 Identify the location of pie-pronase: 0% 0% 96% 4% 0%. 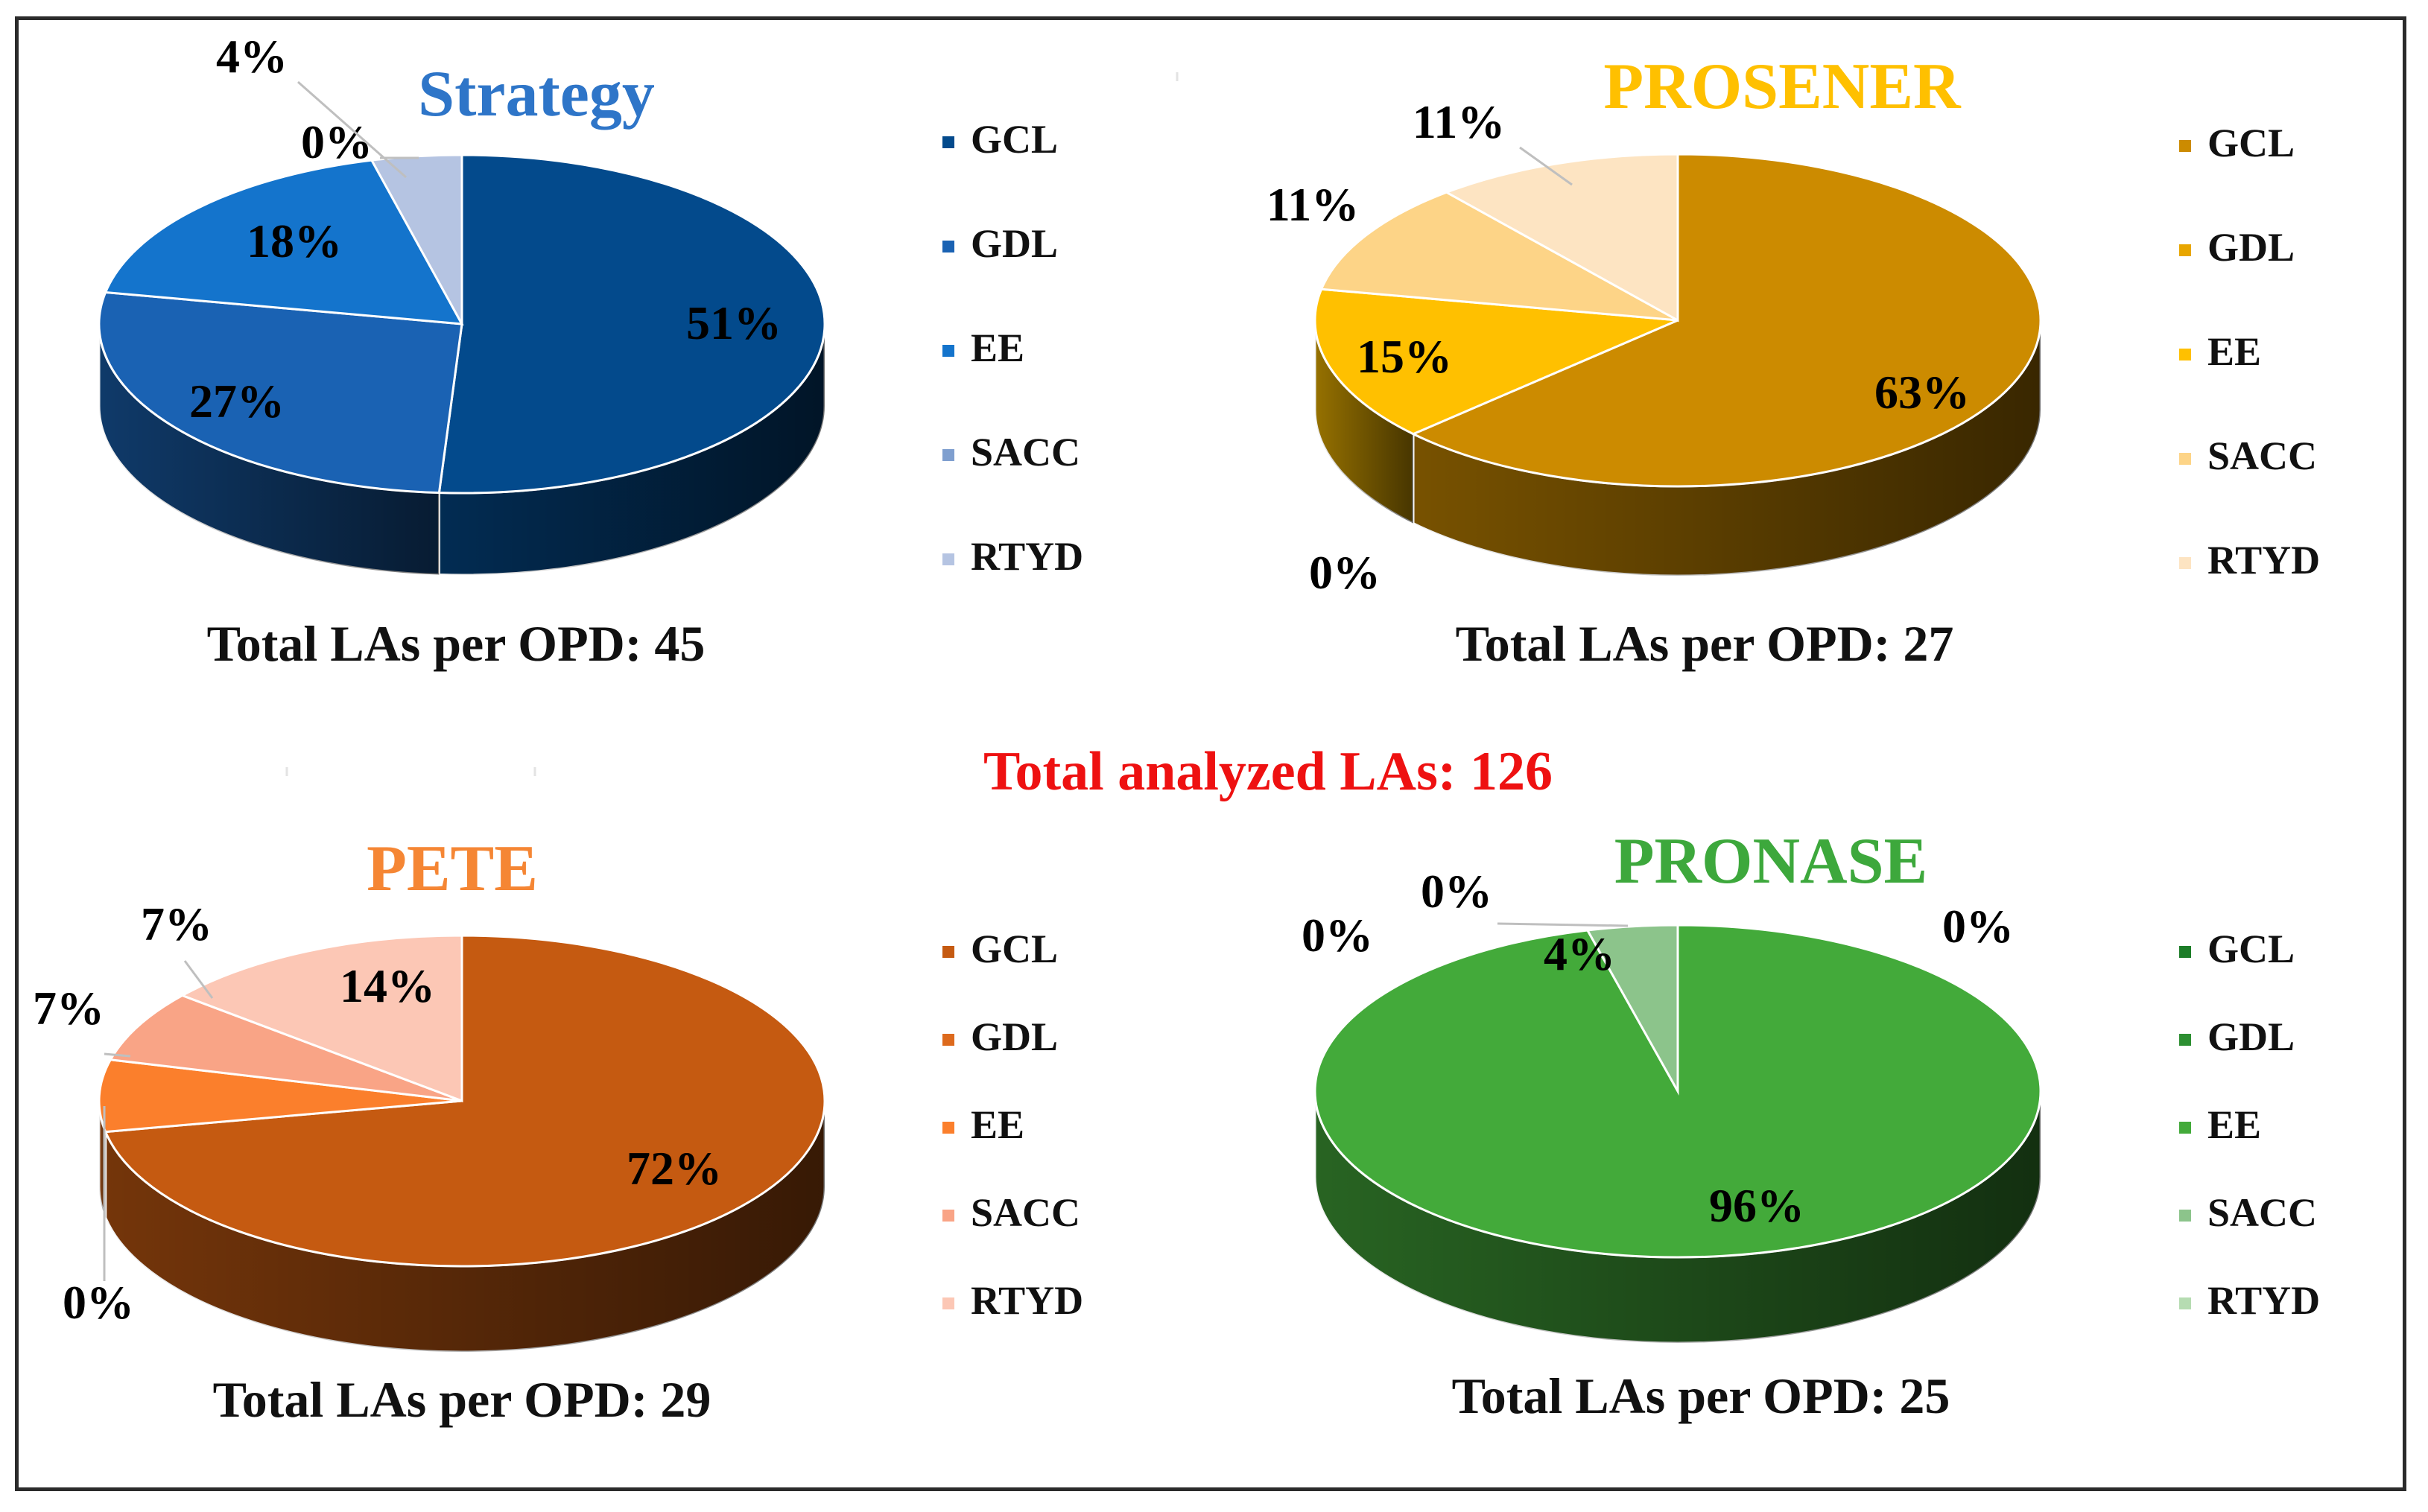
(1672, 1104).